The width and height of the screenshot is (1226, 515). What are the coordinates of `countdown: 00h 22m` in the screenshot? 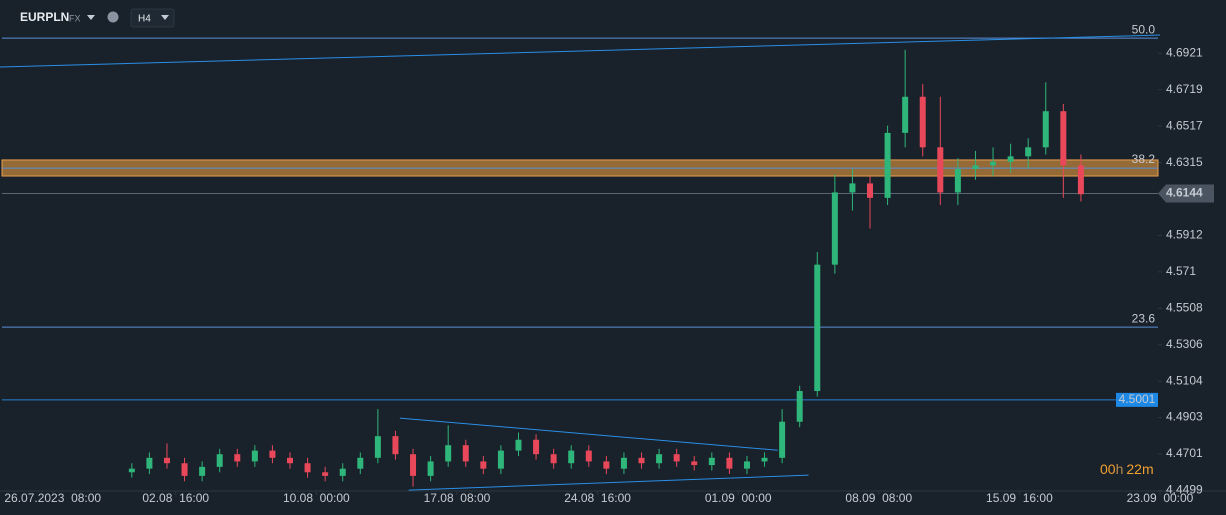 It's located at (1127, 469).